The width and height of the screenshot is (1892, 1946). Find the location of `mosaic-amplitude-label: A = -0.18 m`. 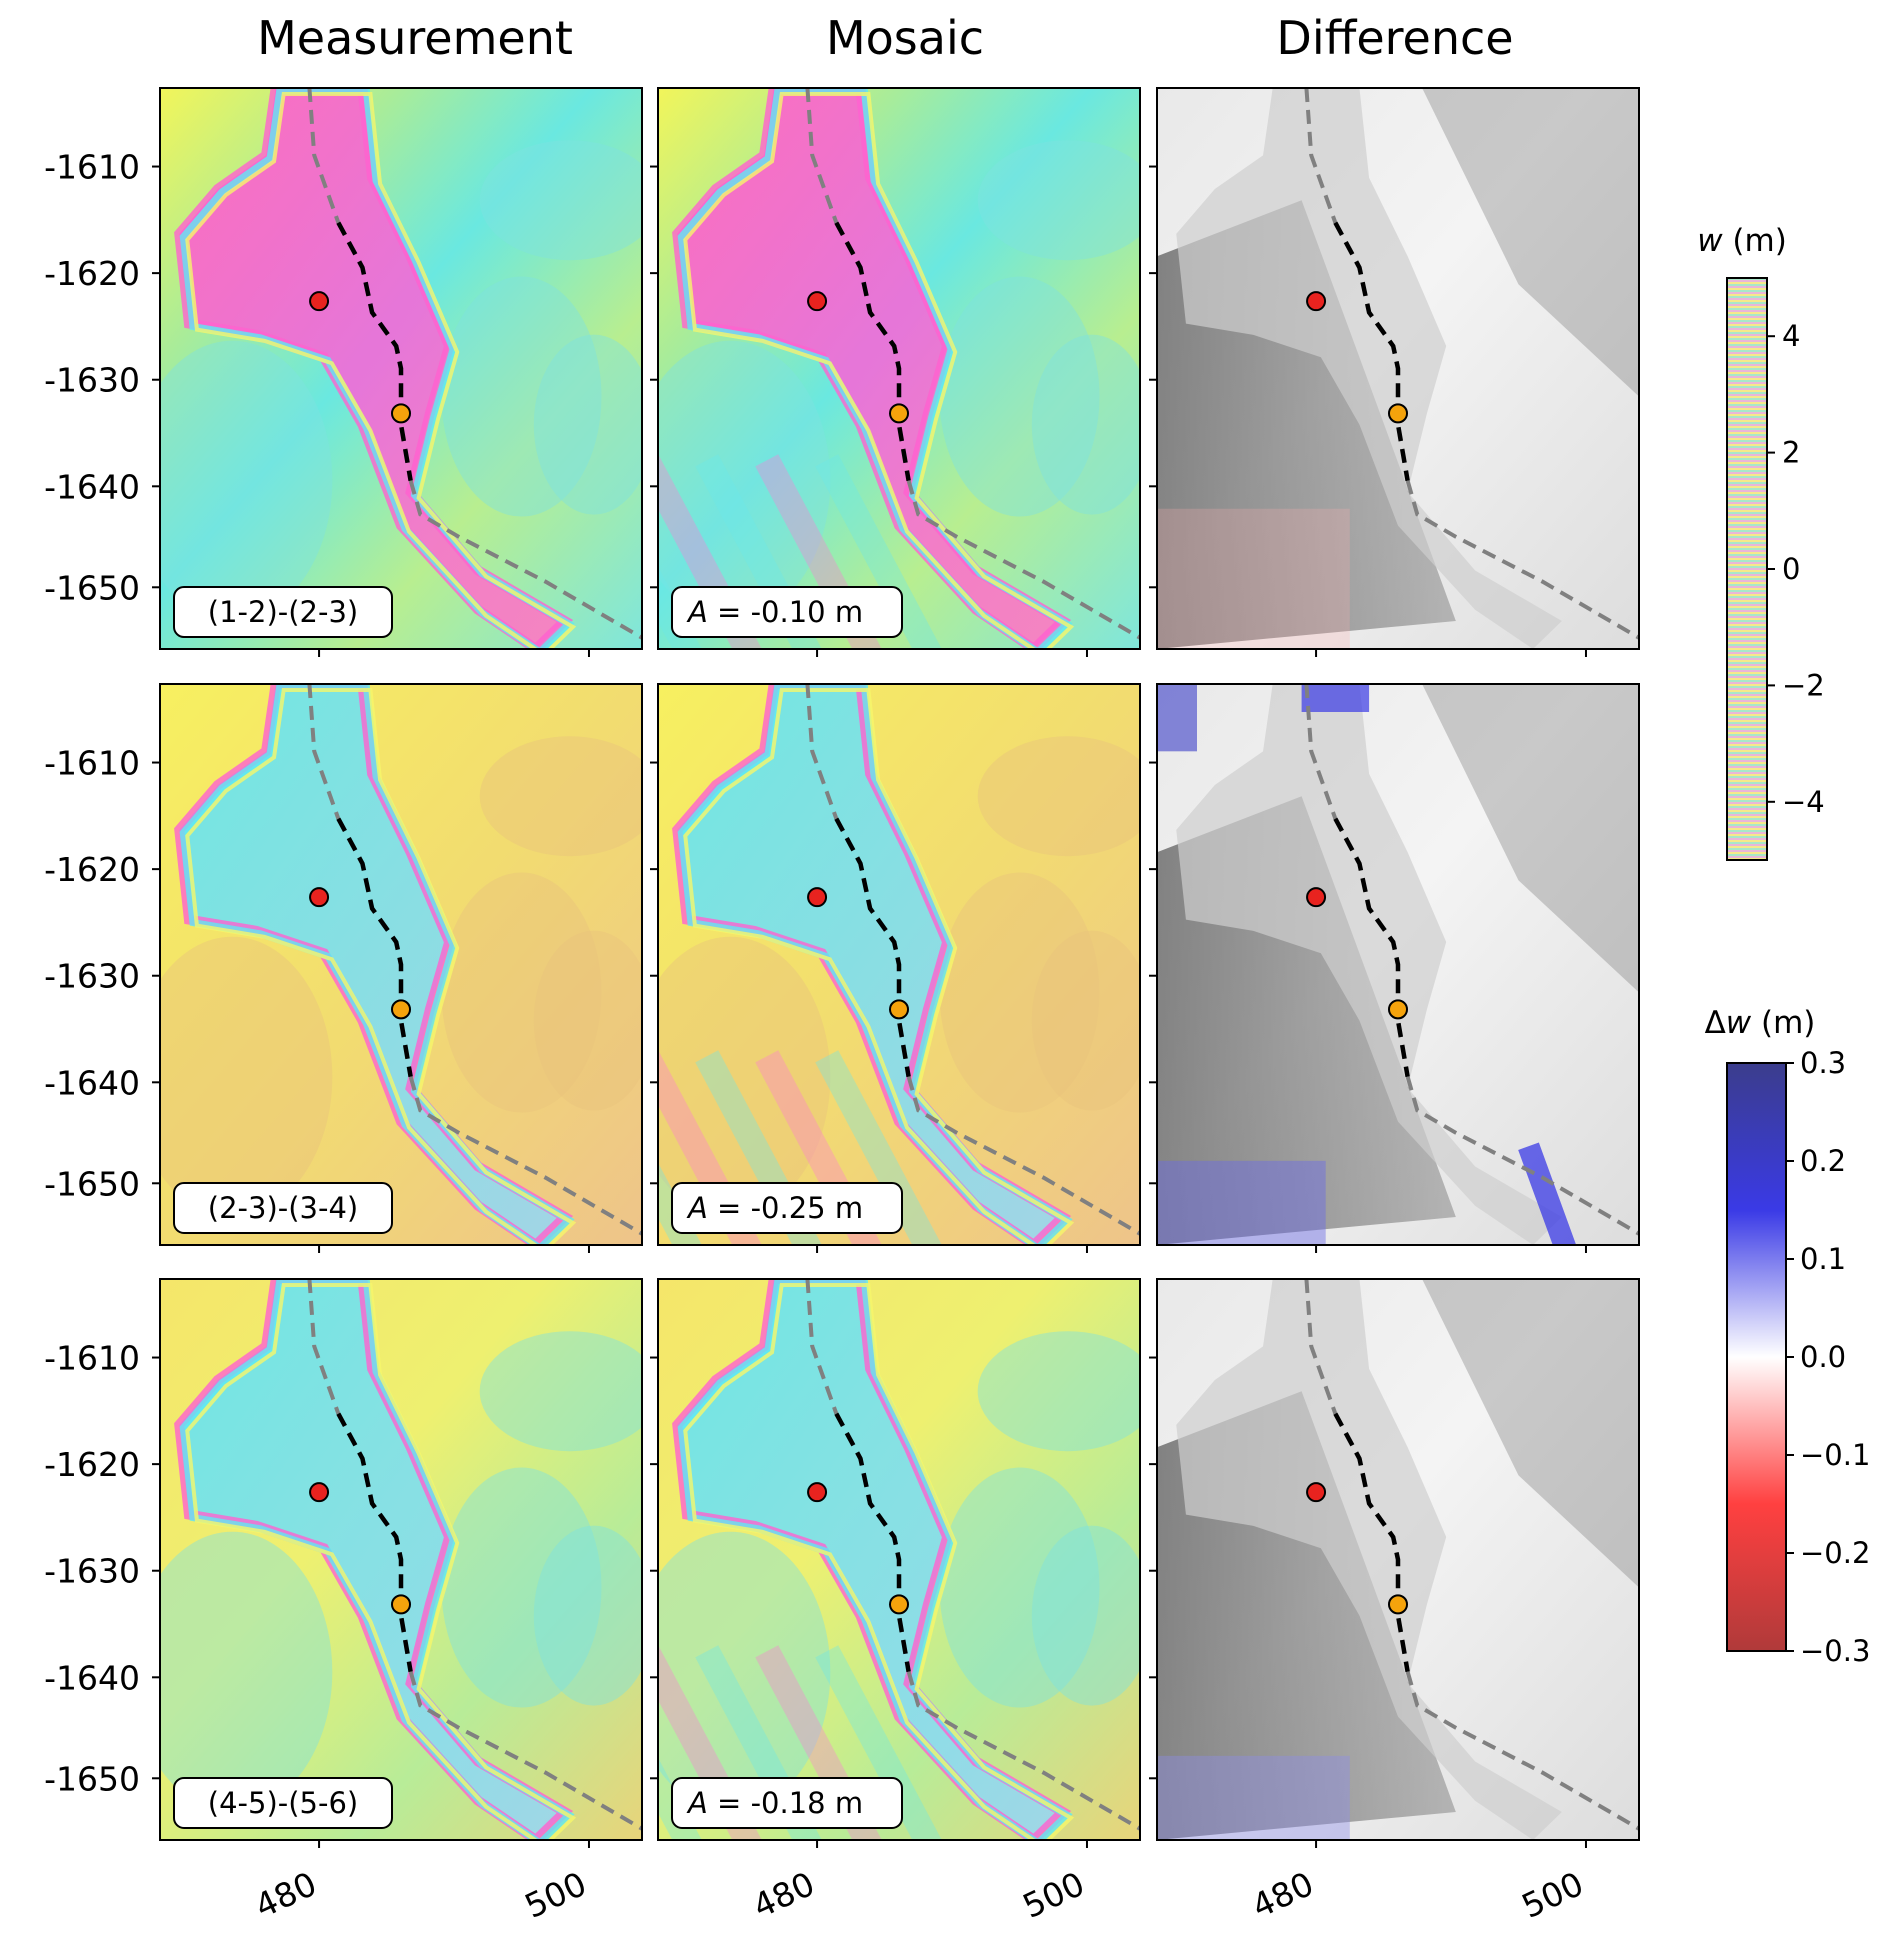

mosaic-amplitude-label: A = -0.18 m is located at coordinates (774, 1803).